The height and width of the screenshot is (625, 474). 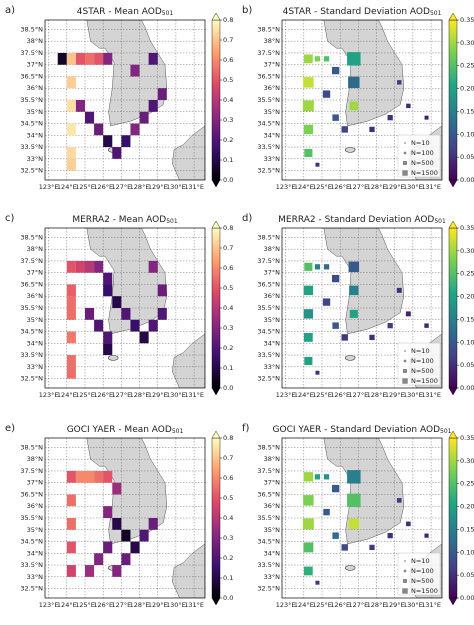 What do you see at coordinates (395, 187) in the screenshot?
I see `x-tick-label: 129°E` at bounding box center [395, 187].